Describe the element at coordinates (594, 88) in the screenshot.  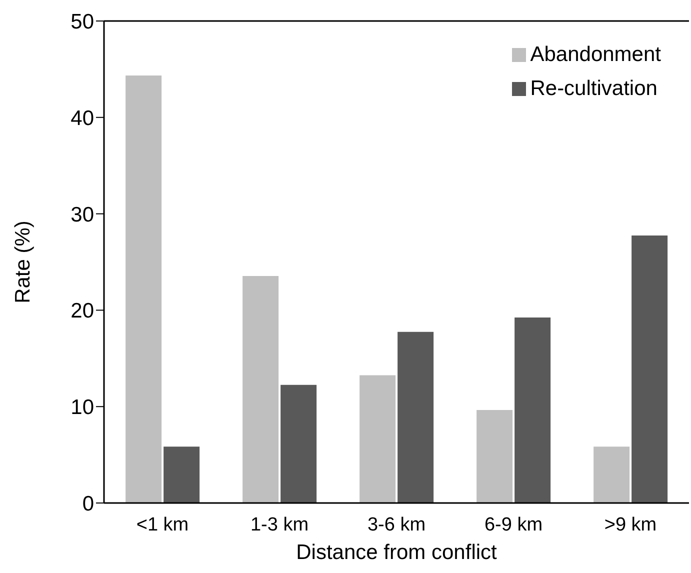
I see `legend-label: Re-cultivation` at that location.